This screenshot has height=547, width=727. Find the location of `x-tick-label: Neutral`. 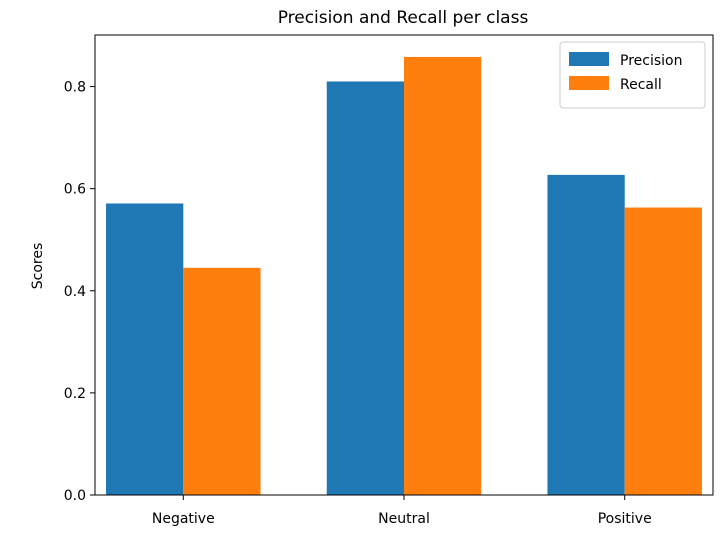

x-tick-label: Neutral is located at coordinates (404, 519).